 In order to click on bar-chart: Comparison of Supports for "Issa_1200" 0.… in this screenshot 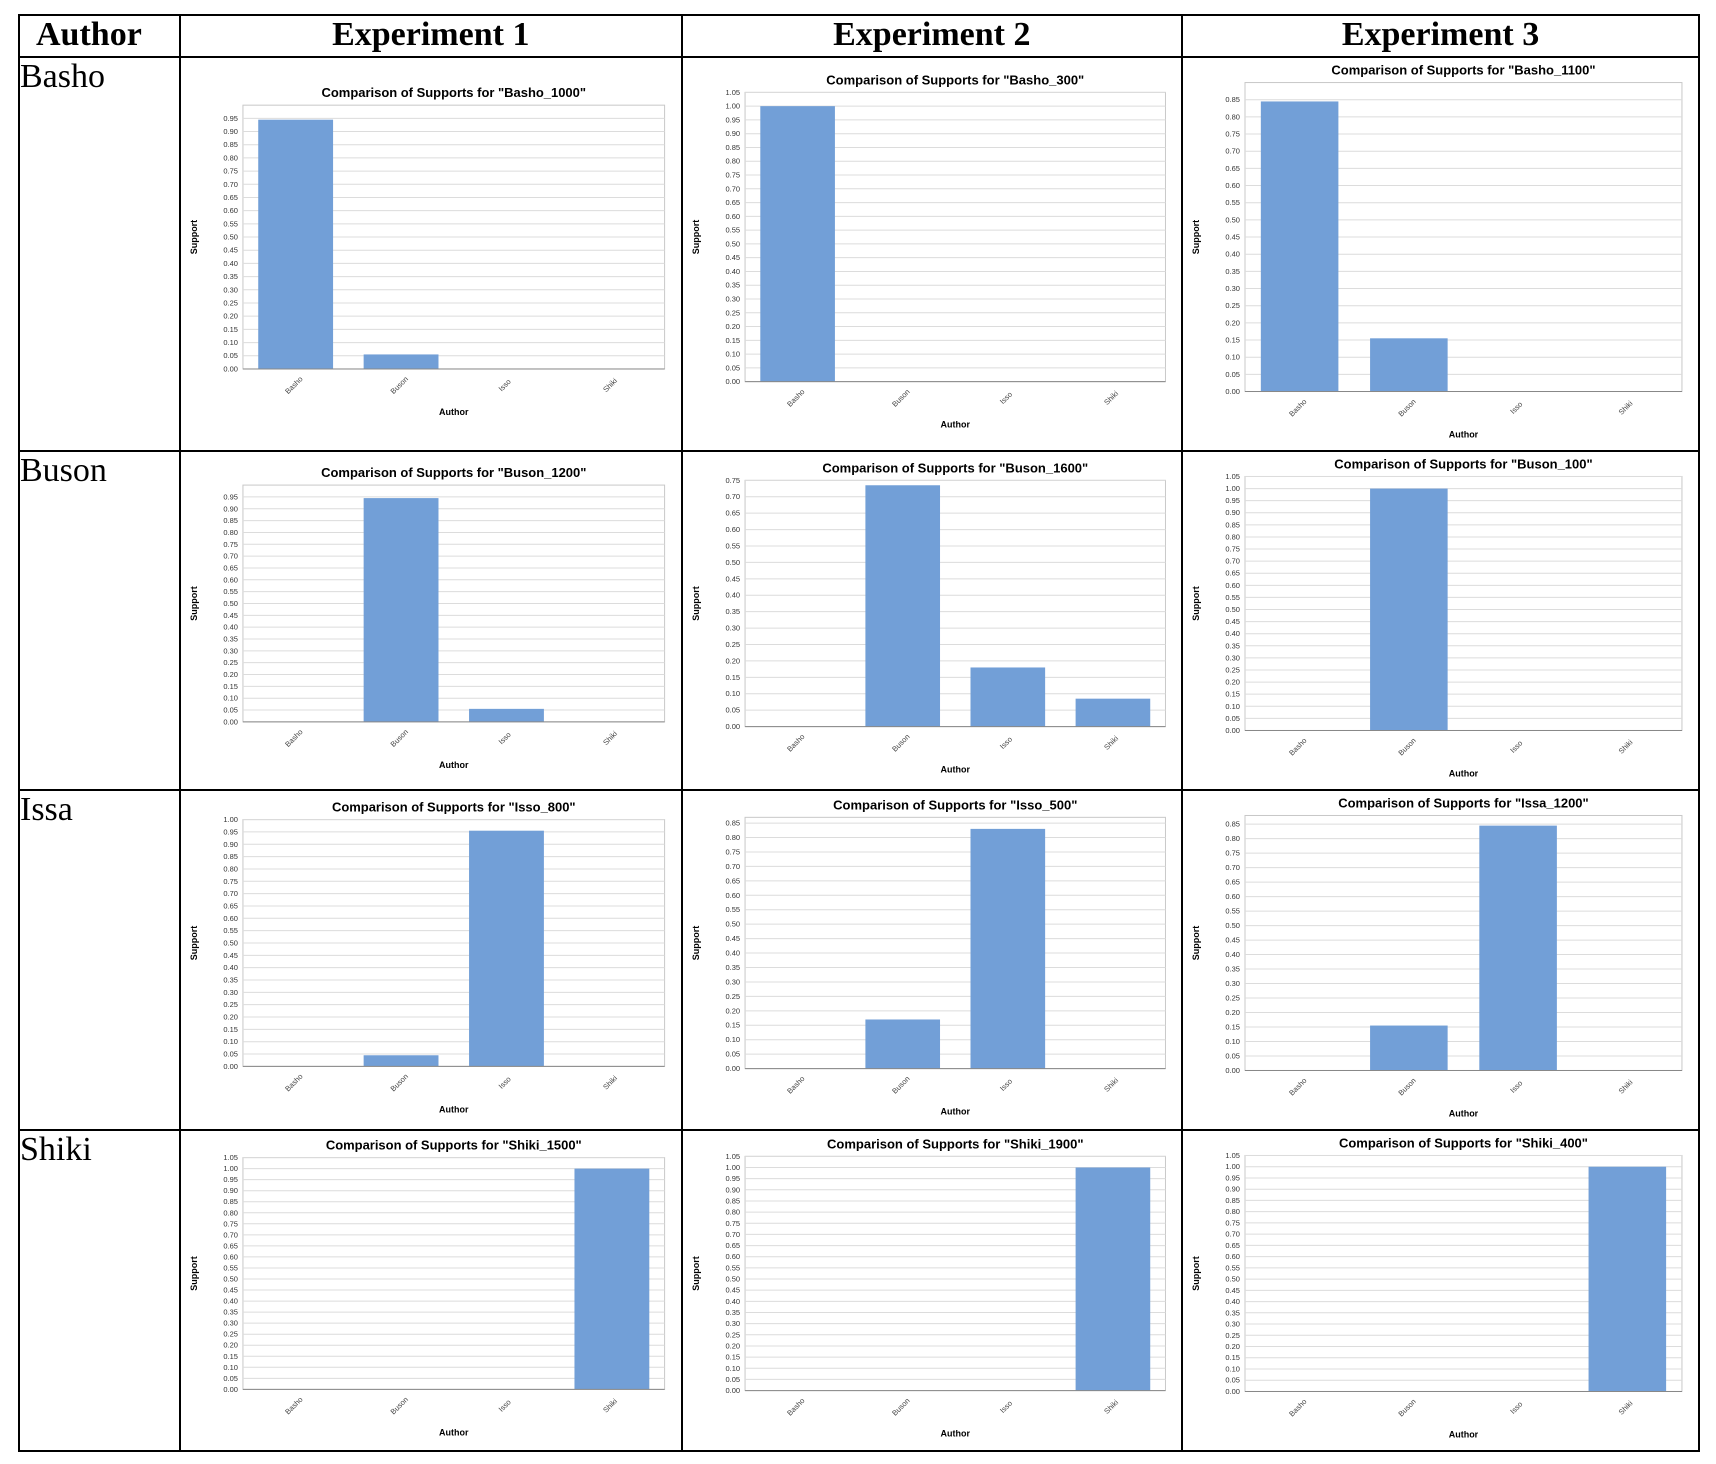, I will do `click(1437, 957)`.